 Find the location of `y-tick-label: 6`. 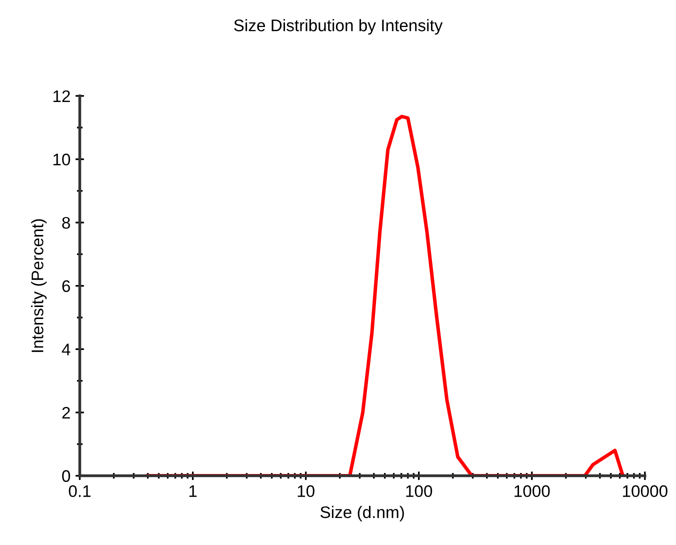

y-tick-label: 6 is located at coordinates (66, 286).